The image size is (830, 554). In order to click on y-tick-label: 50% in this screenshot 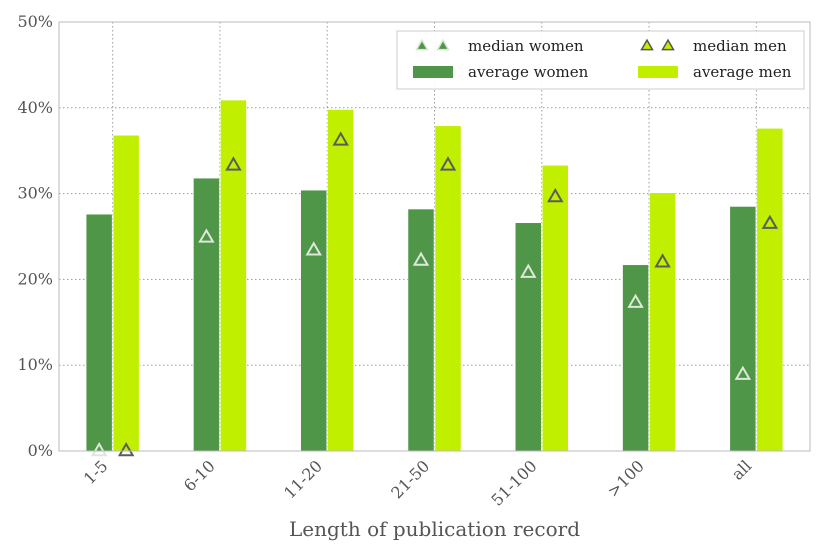, I will do `click(35, 21)`.